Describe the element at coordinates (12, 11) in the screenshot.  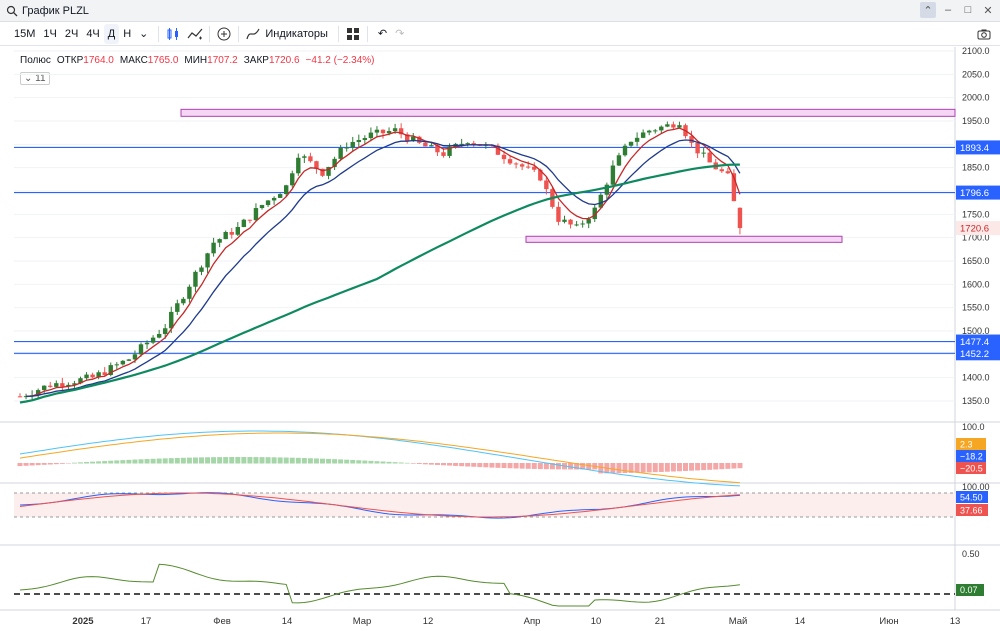
I see `search-icon` at that location.